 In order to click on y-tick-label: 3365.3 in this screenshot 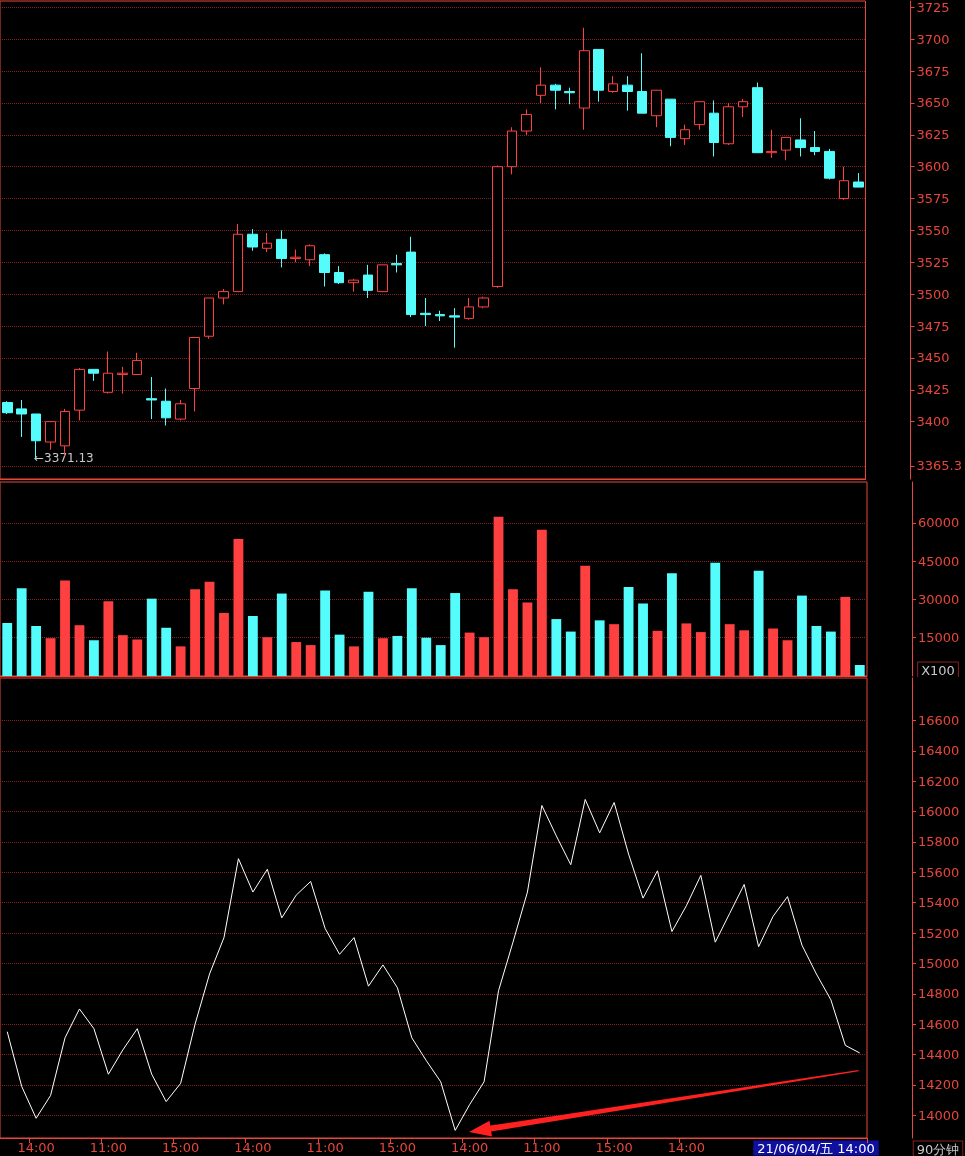, I will do `click(939, 466)`.